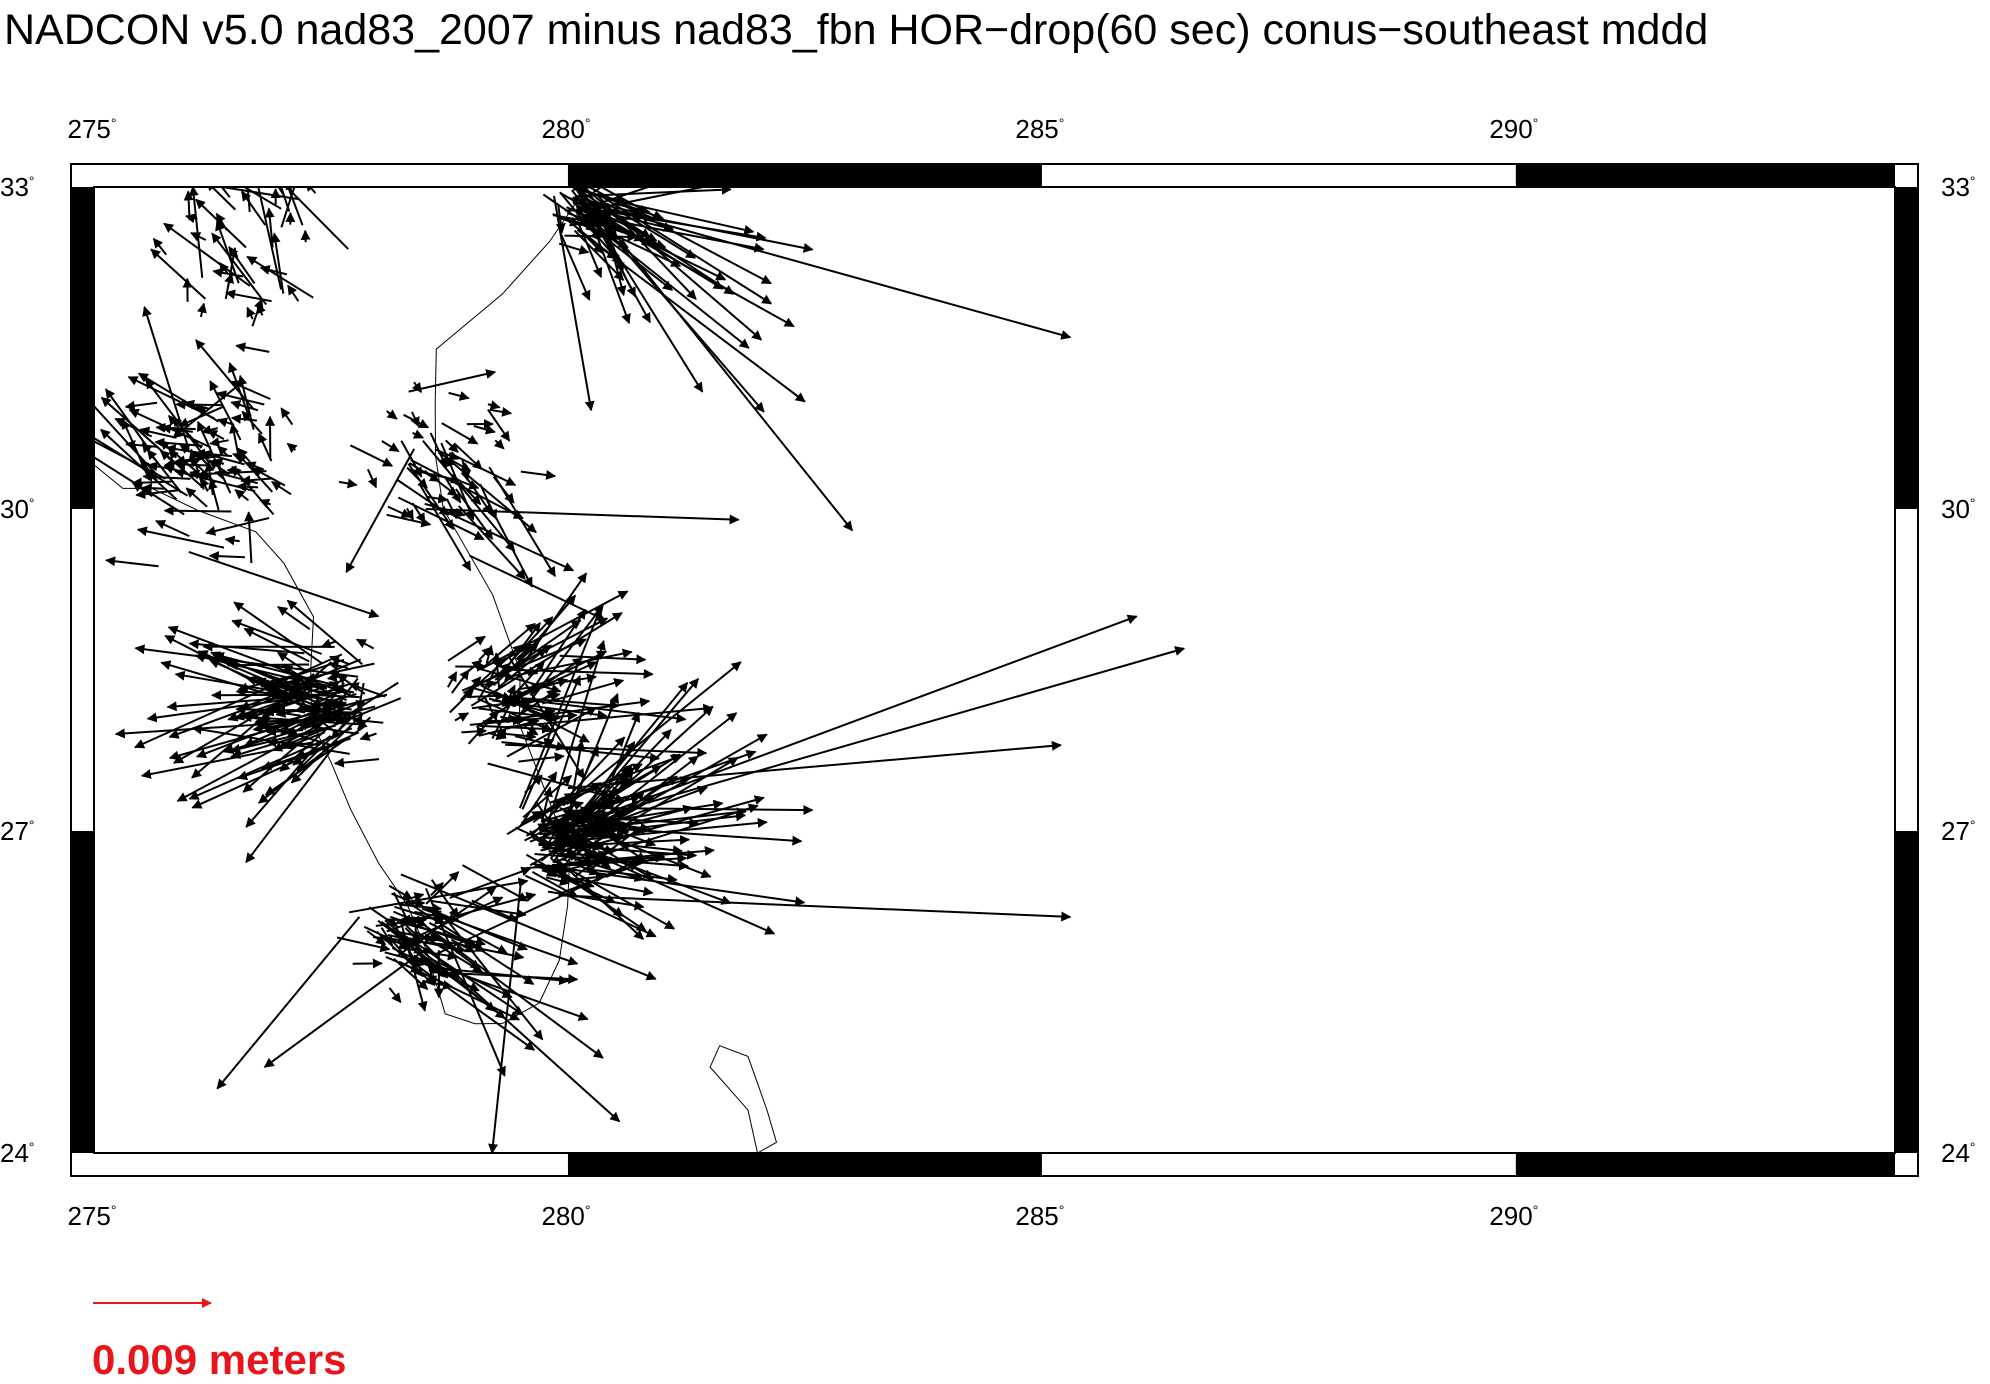  I want to click on lon-tick-label-bottom: 275°, so click(92, 1216).